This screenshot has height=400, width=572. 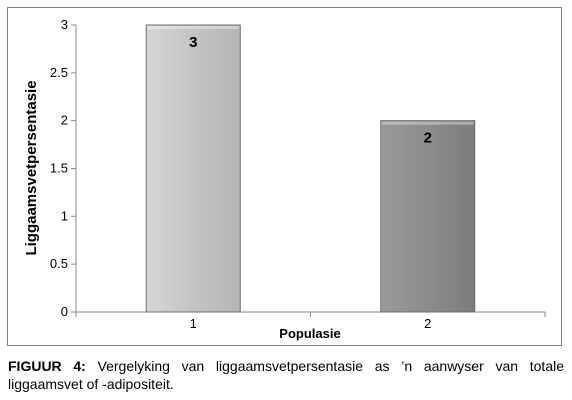 What do you see at coordinates (193, 323) in the screenshot?
I see `x-tick-label: 1` at bounding box center [193, 323].